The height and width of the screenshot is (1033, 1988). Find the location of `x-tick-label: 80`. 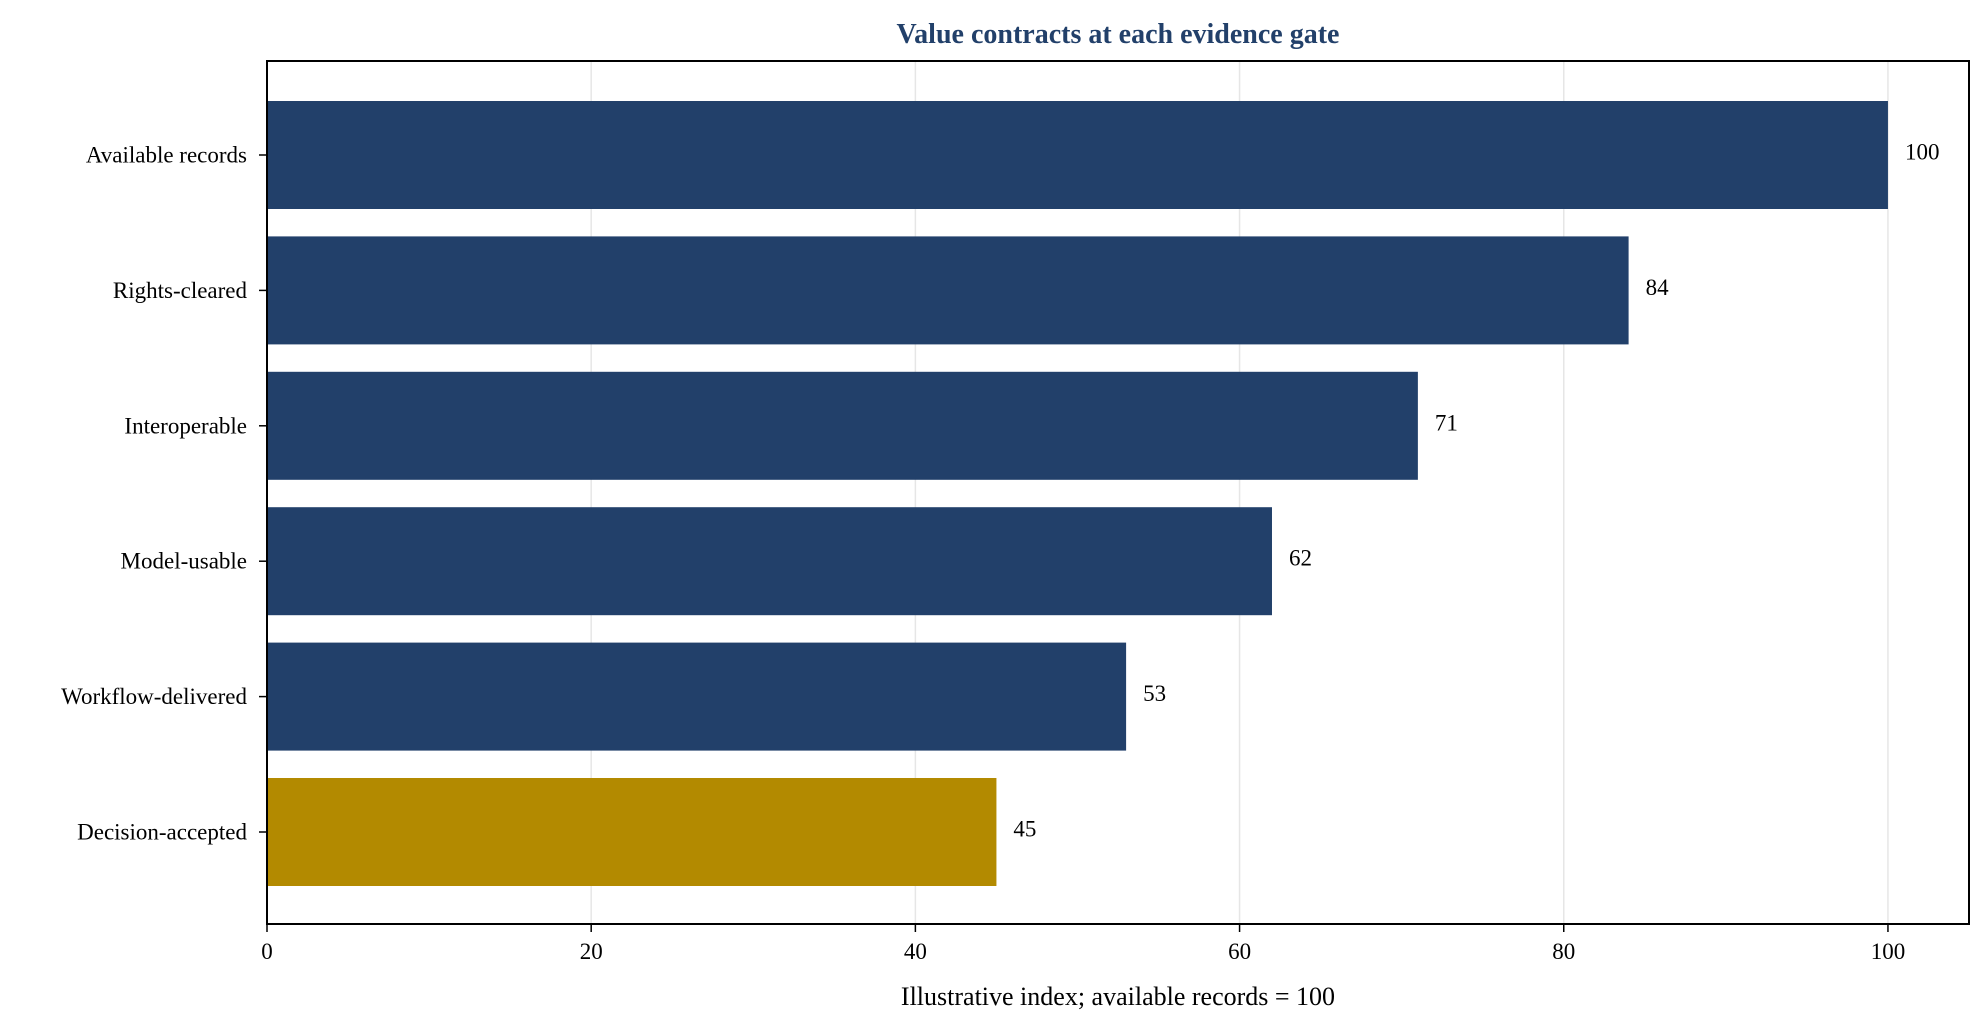

x-tick-label: 80 is located at coordinates (1563, 951).